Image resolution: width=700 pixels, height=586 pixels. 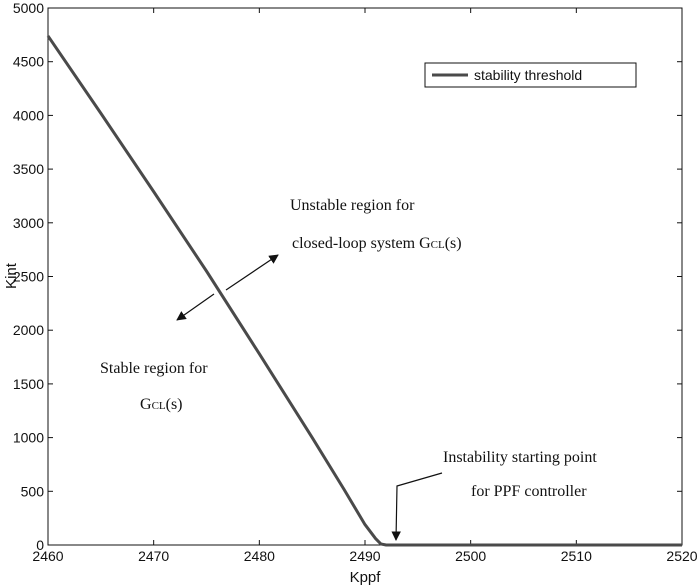 What do you see at coordinates (28, 169) in the screenshot?
I see `y-tick-label: 3500` at bounding box center [28, 169].